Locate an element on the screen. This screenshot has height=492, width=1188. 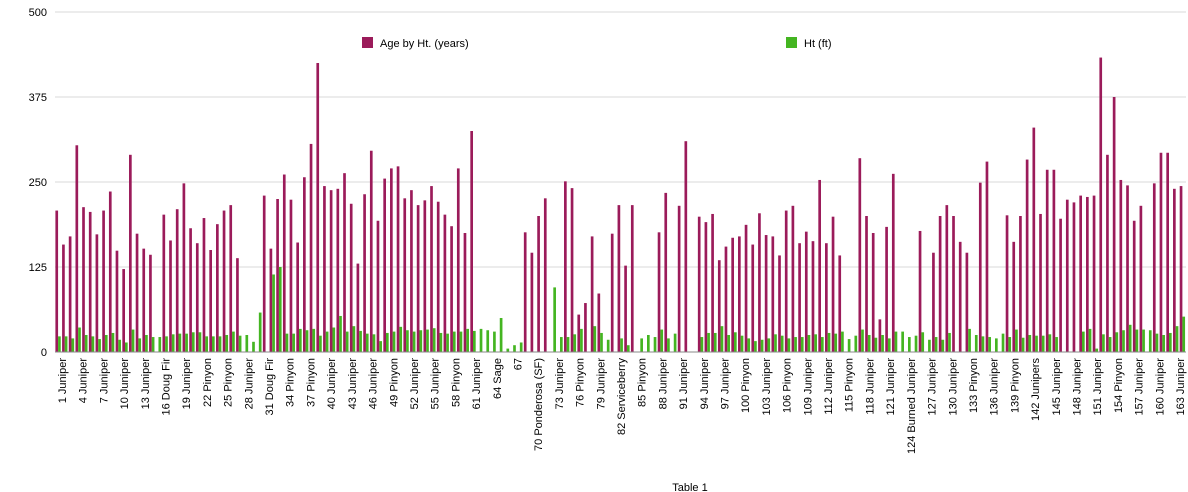
x-tick-label-19: 58 Pinyon is located at coordinates (456, 382).